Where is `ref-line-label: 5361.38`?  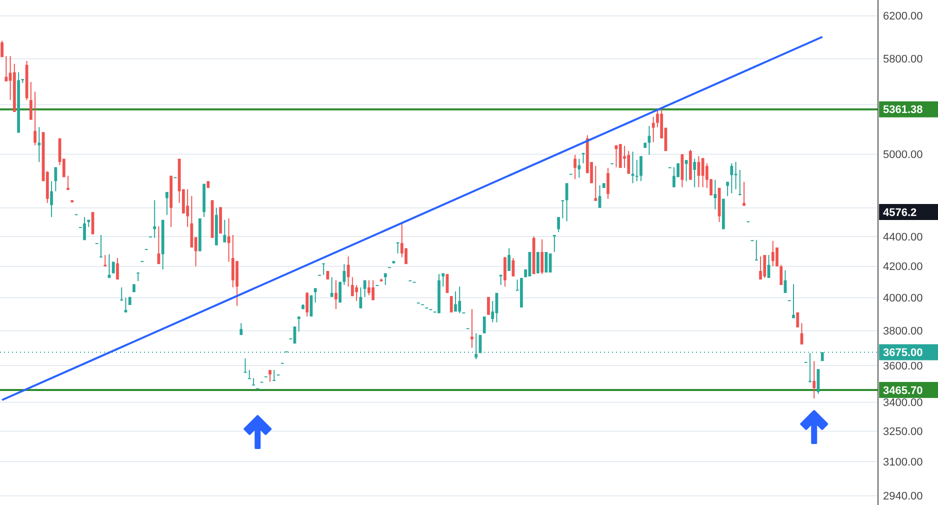
ref-line-label: 5361.38 is located at coordinates (903, 110).